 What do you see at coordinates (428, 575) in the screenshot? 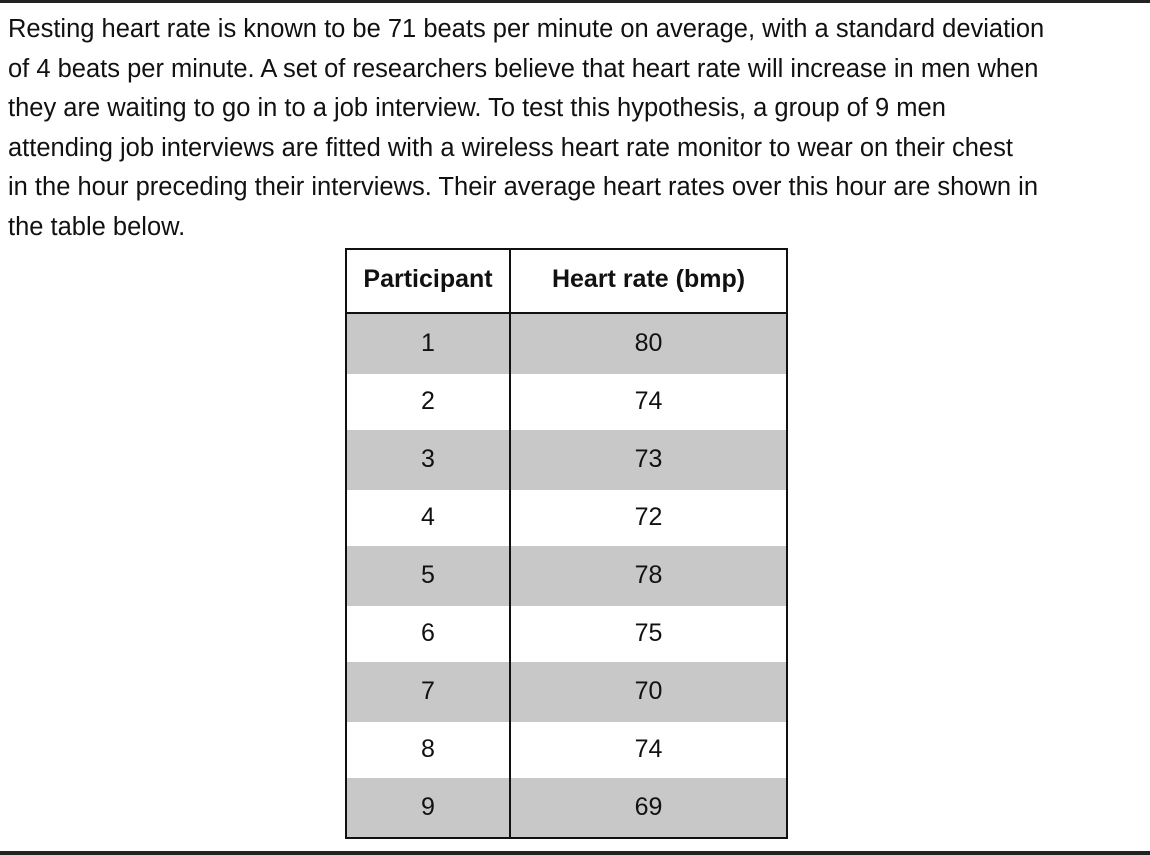
I see `participant-cell: 5` at bounding box center [428, 575].